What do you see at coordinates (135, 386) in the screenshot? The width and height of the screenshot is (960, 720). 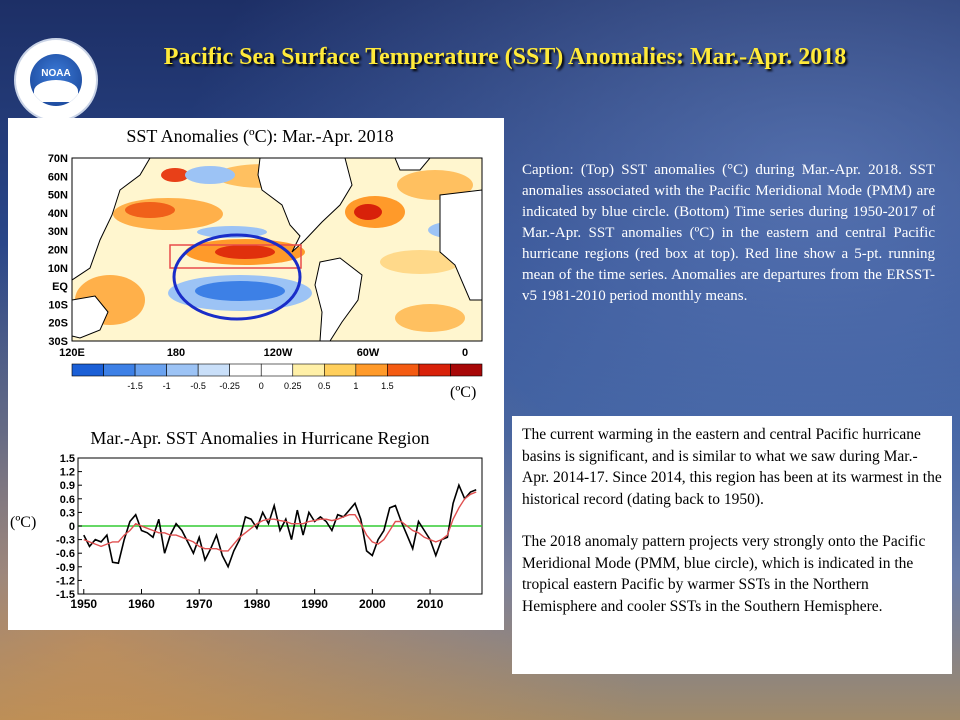 I see `colorbar-tick-label: -1.5` at bounding box center [135, 386].